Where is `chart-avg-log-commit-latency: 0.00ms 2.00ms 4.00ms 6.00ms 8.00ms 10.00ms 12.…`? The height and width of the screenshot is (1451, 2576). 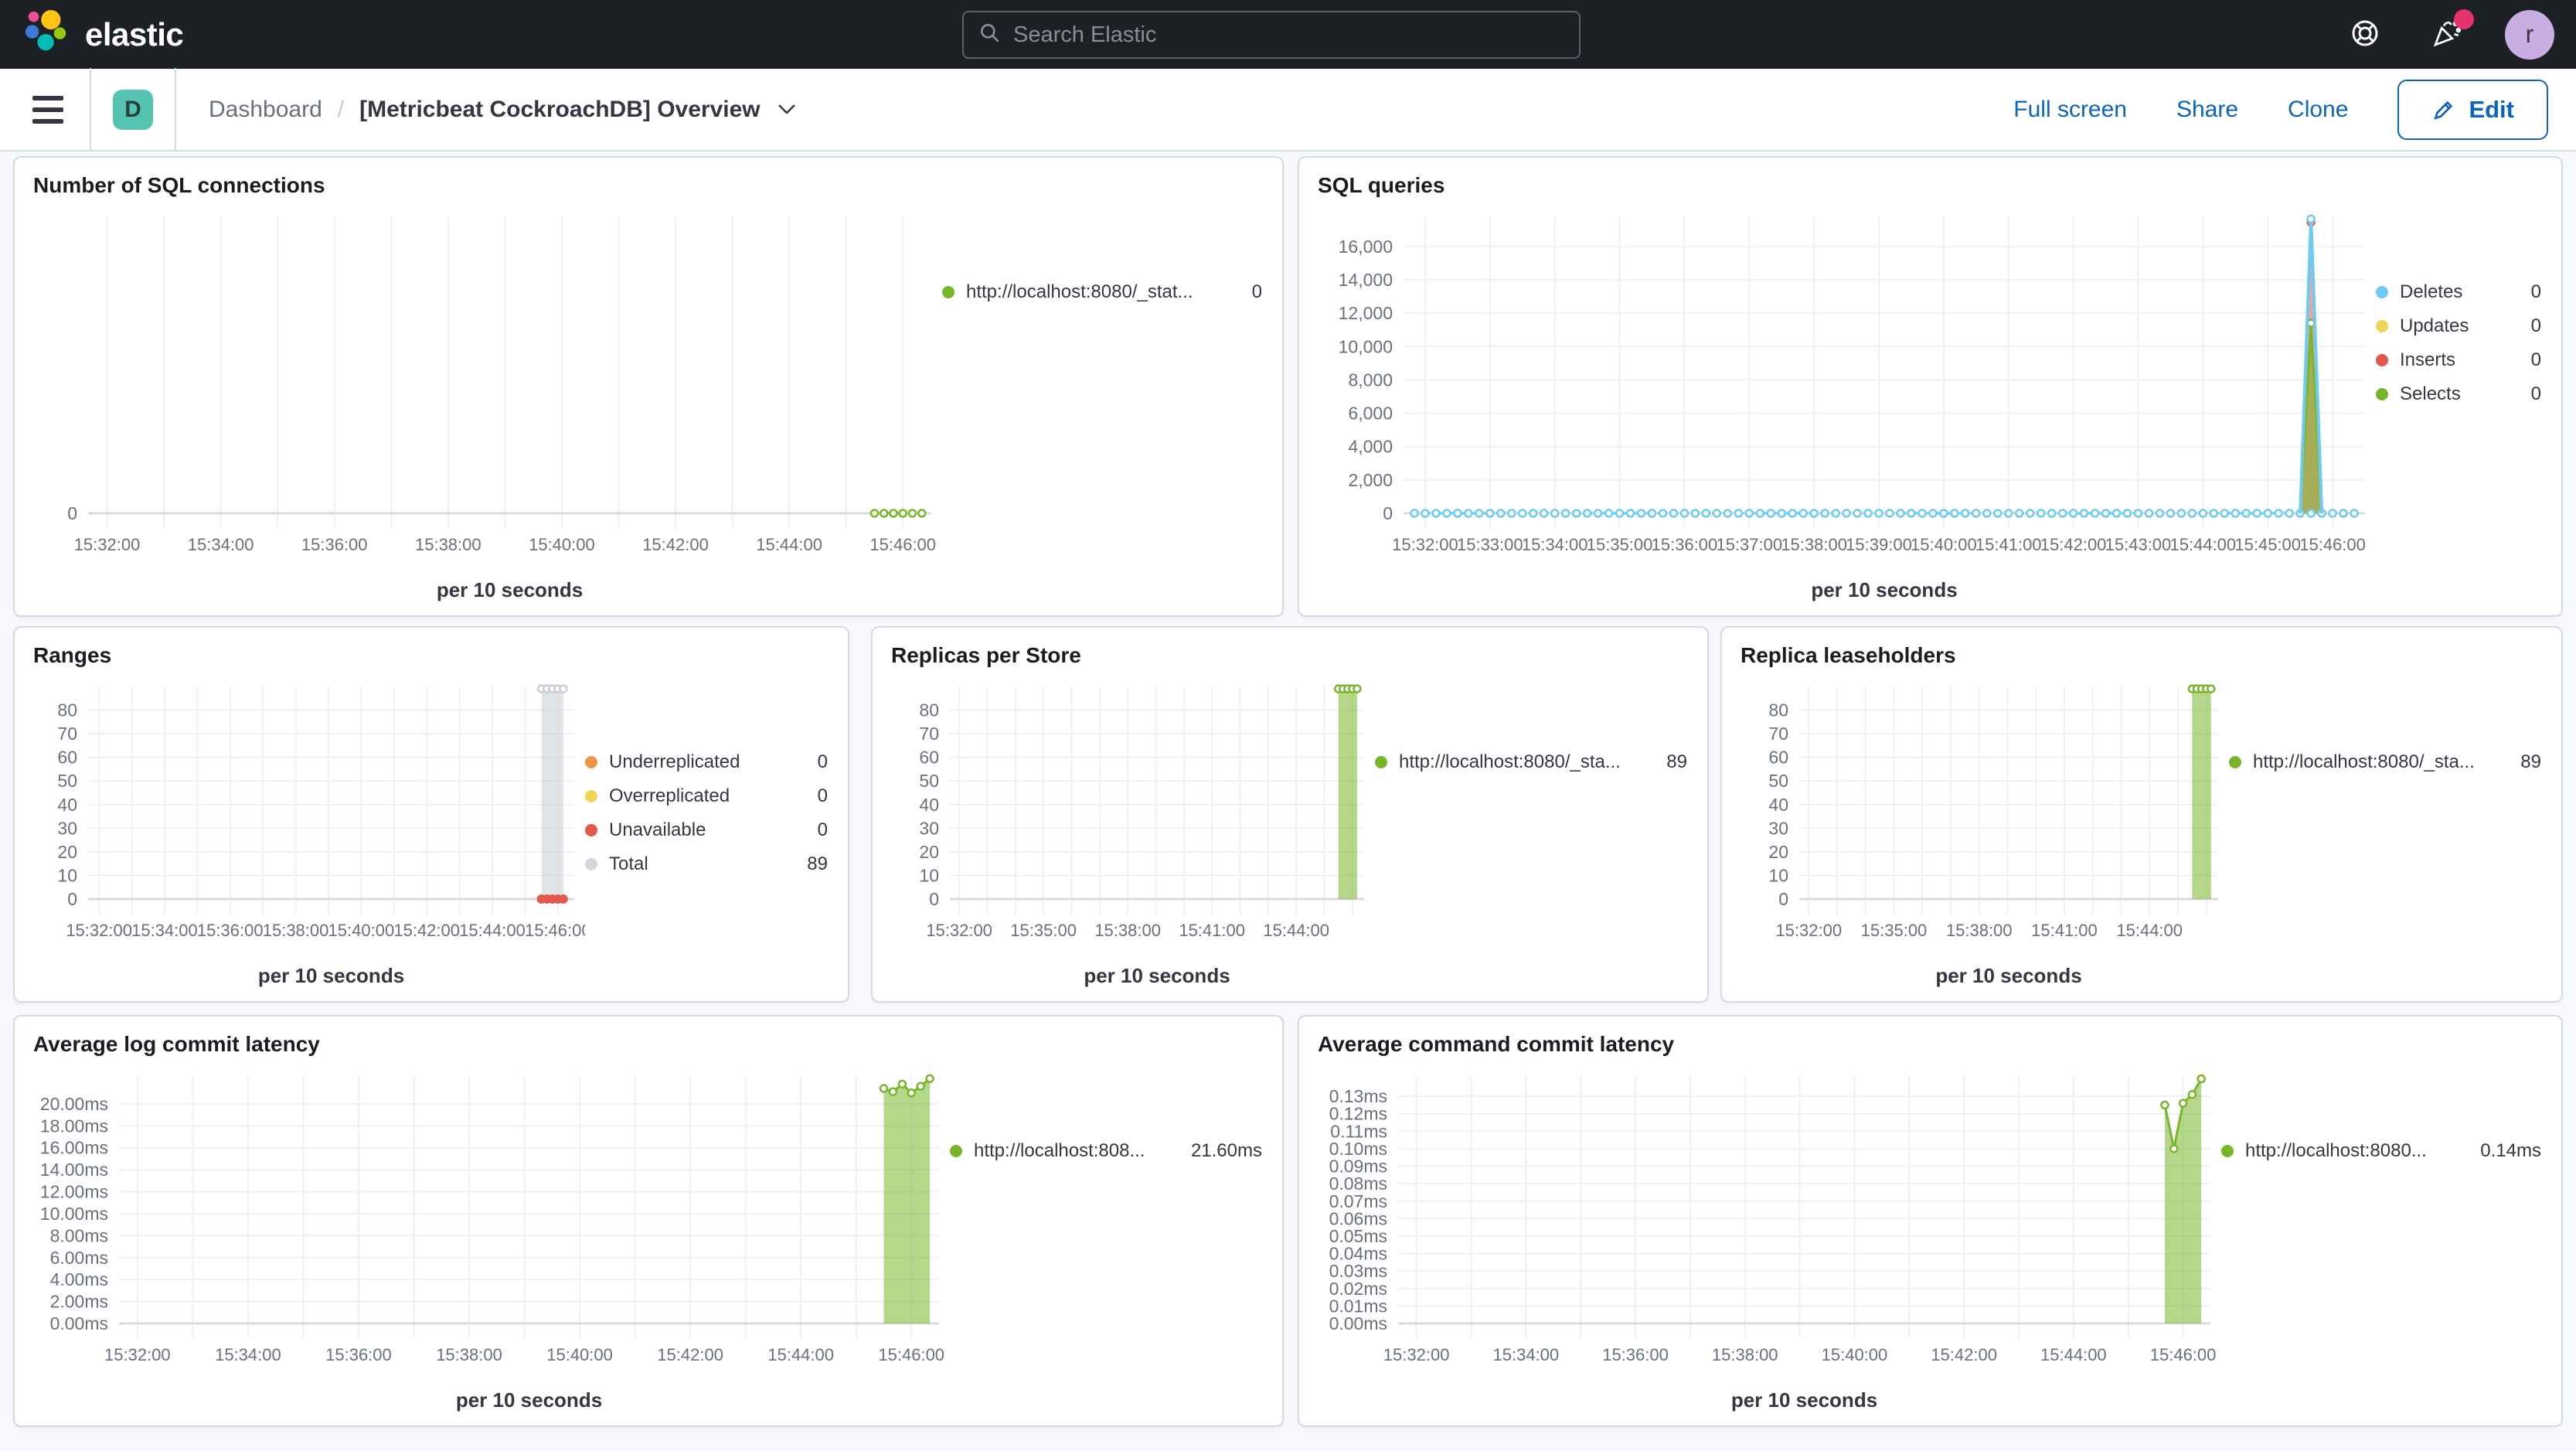 chart-avg-log-commit-latency: 0.00ms 2.00ms 4.00ms 6.00ms 8.00ms 10.00ms 12.… is located at coordinates (486, 1242).